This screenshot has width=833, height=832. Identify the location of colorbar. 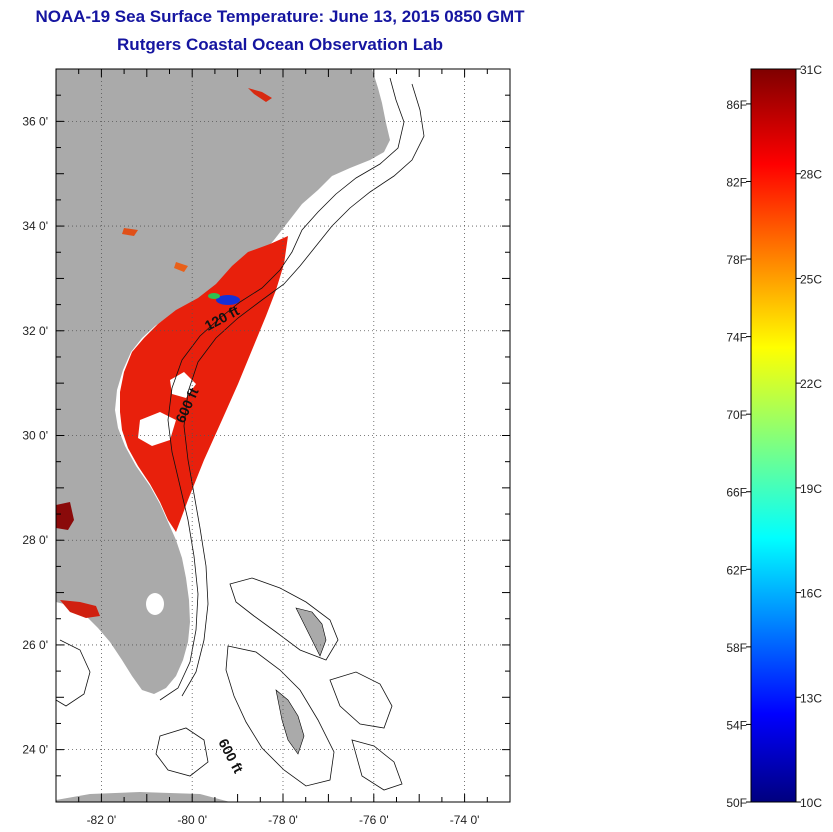
(773, 435).